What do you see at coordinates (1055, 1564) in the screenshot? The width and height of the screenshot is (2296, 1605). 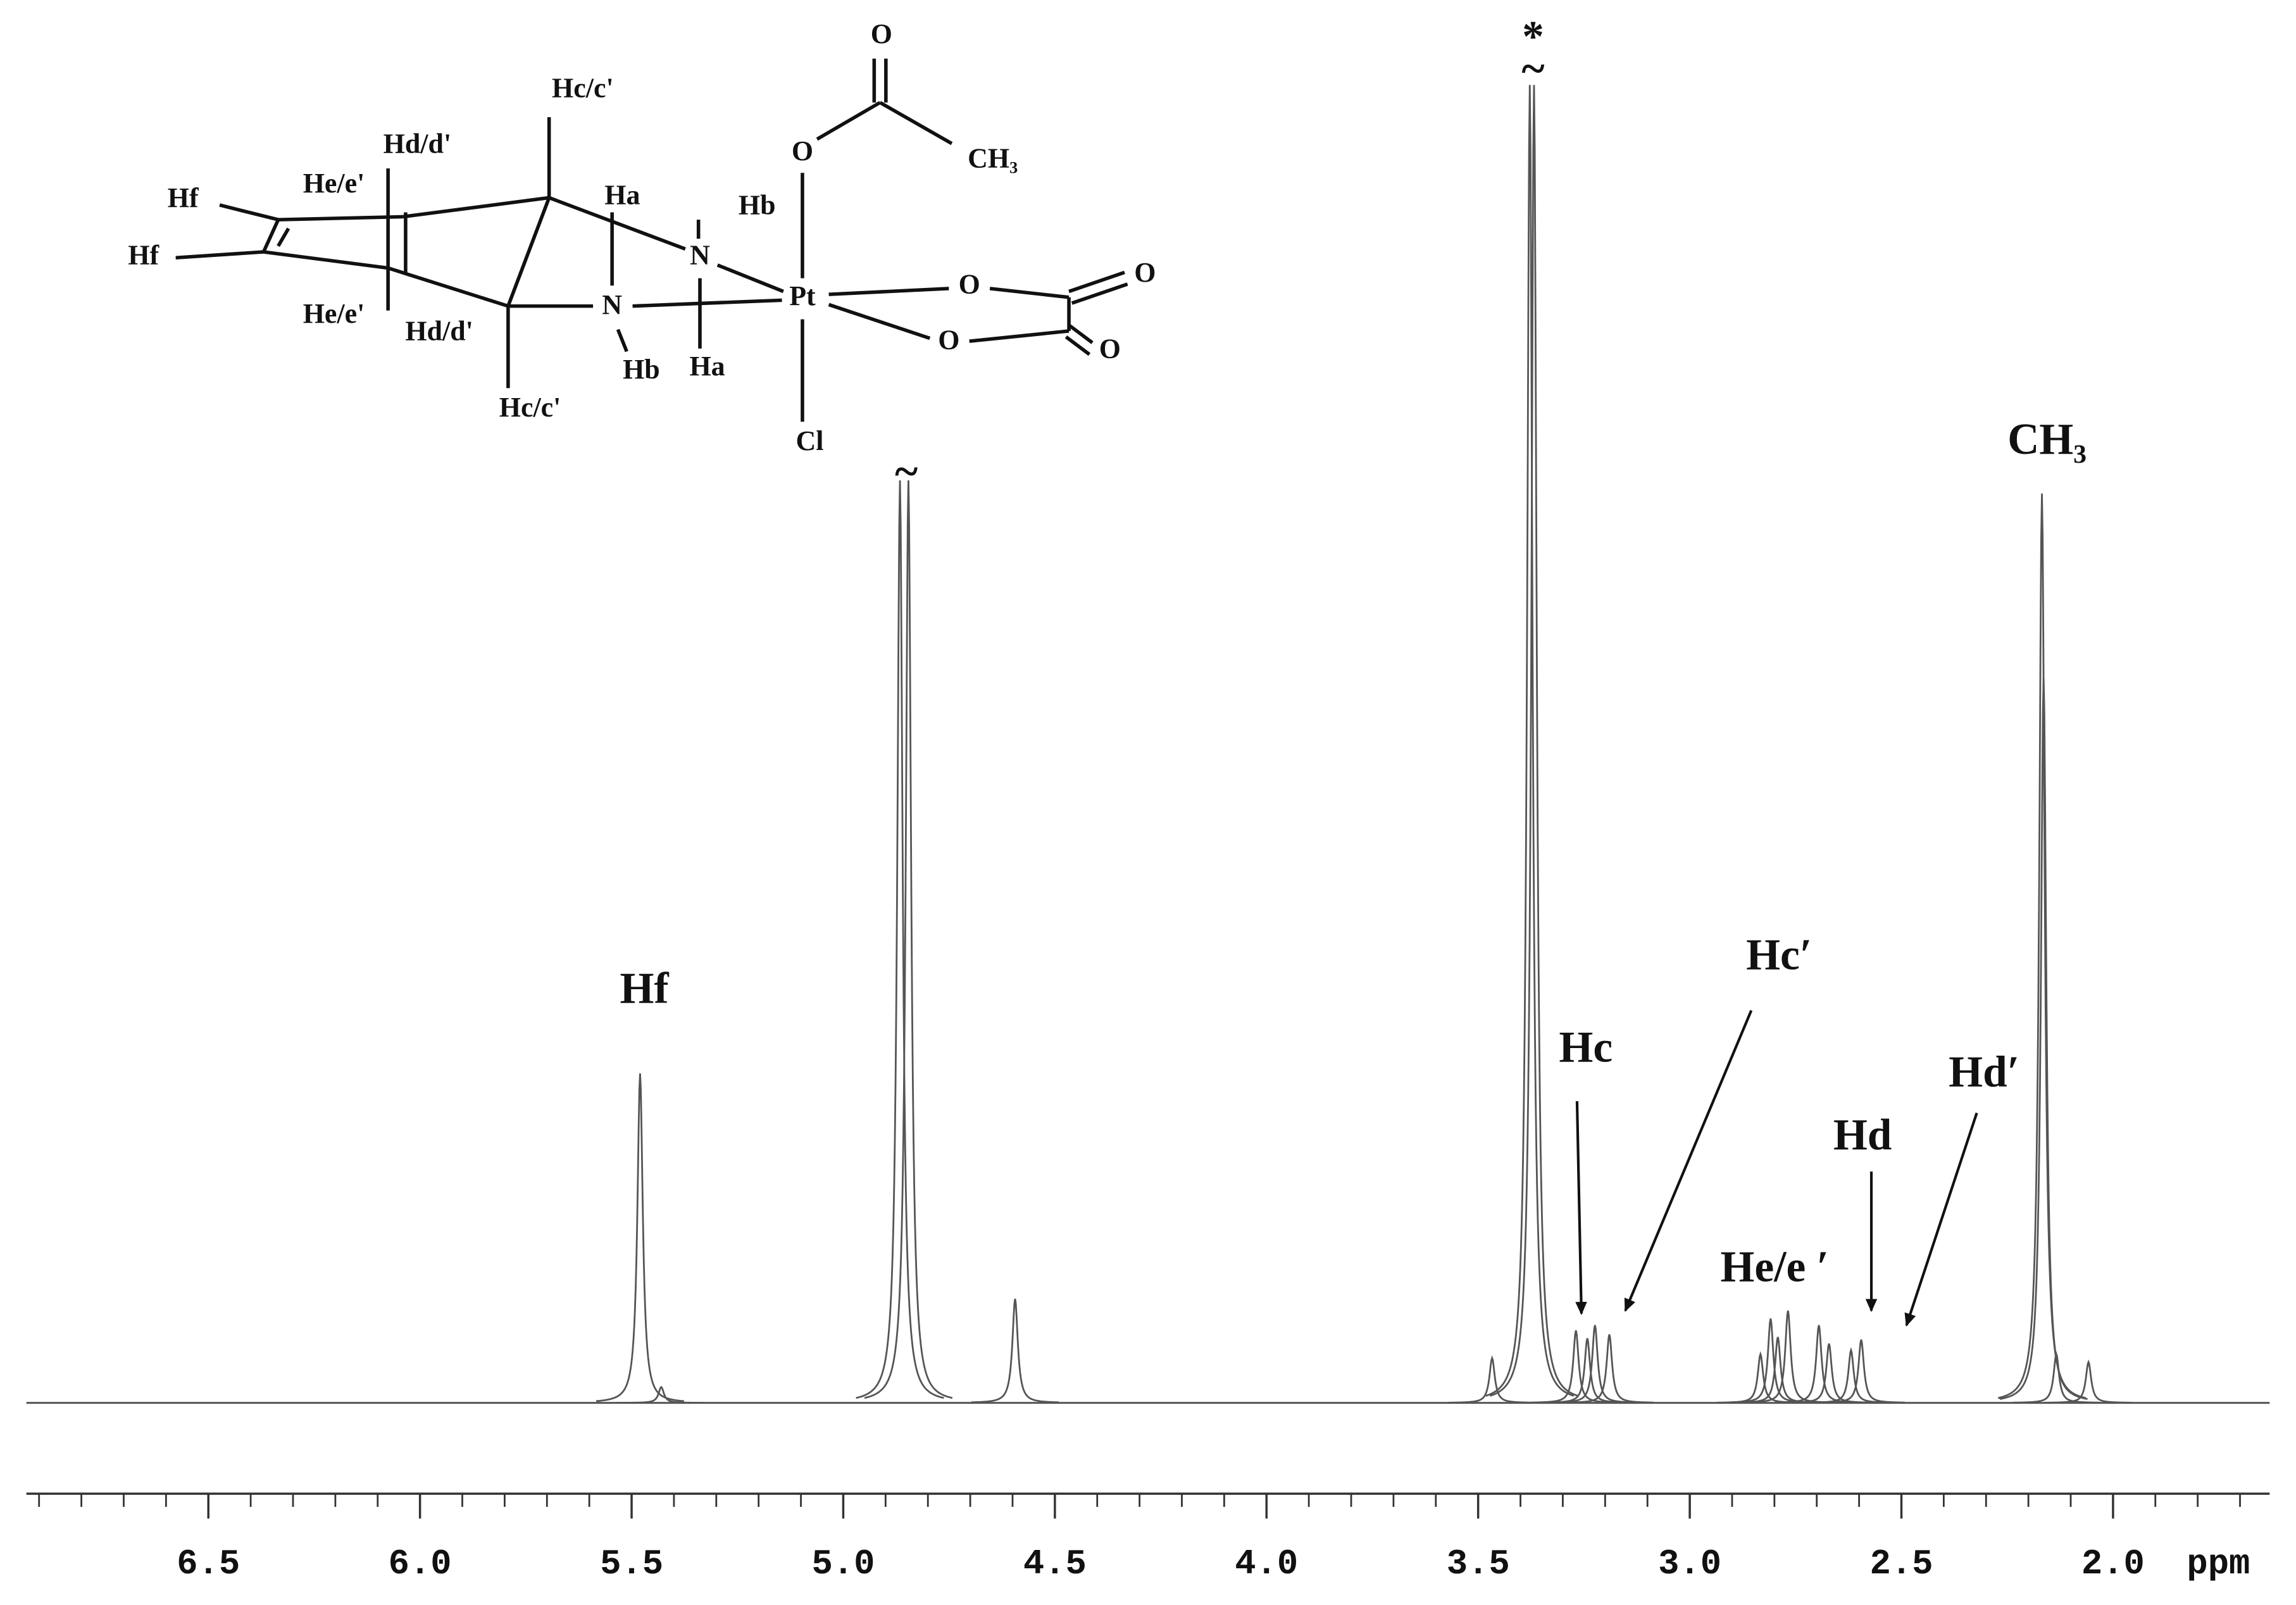 I see `x-tick-label: 4.5` at bounding box center [1055, 1564].